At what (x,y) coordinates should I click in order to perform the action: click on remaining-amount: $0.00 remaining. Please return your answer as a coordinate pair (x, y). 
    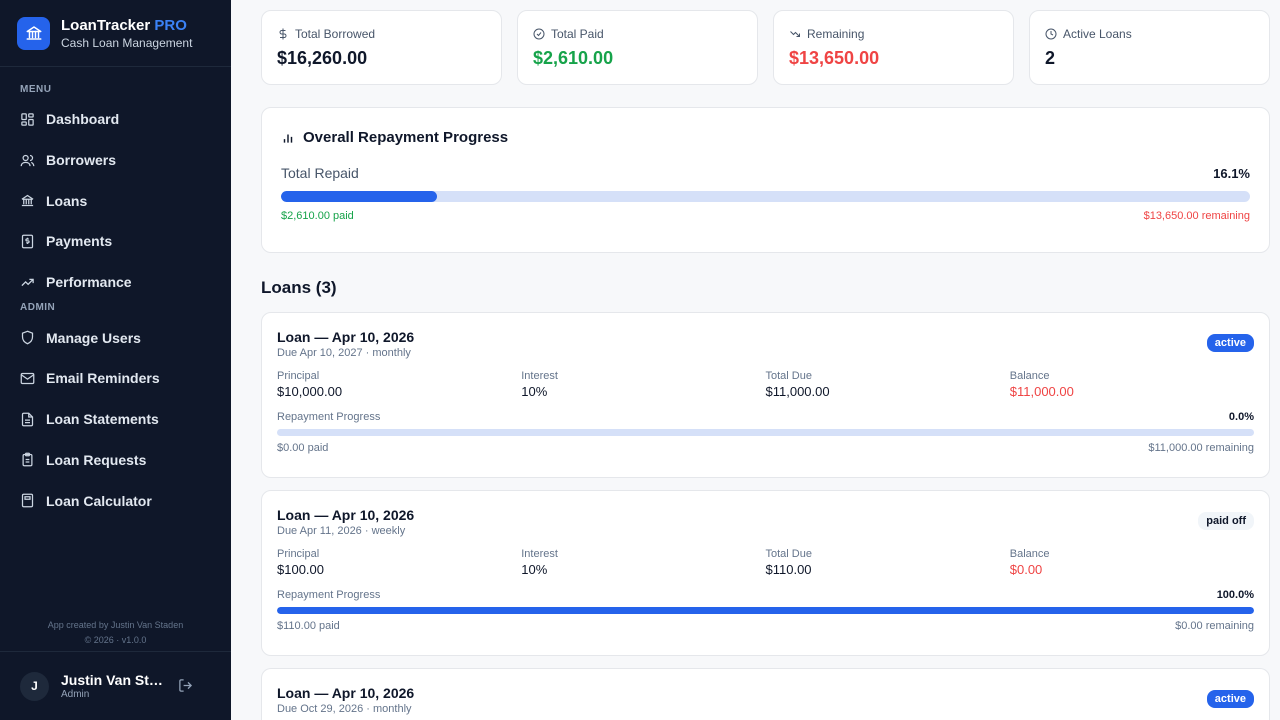
    Looking at the image, I should click on (1214, 626).